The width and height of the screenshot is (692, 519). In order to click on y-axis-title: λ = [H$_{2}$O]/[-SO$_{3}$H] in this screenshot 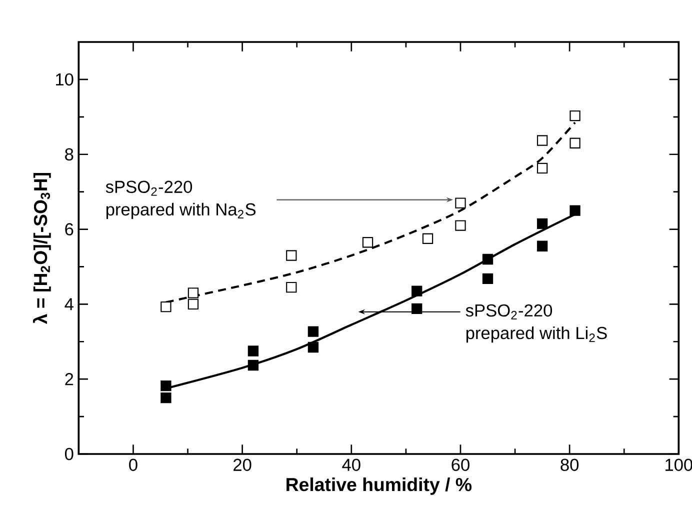, I will do `click(41, 248)`.